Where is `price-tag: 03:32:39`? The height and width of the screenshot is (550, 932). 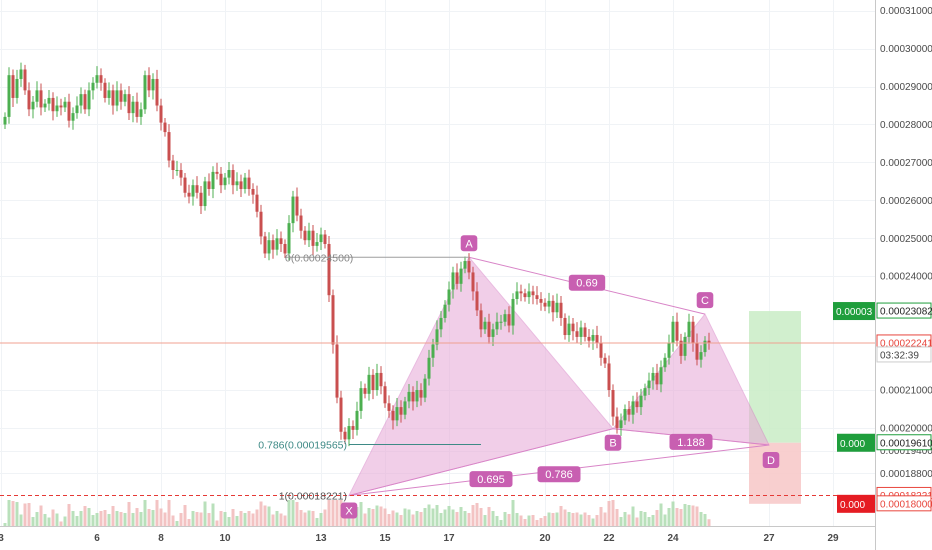 price-tag: 03:32:39 is located at coordinates (899, 355).